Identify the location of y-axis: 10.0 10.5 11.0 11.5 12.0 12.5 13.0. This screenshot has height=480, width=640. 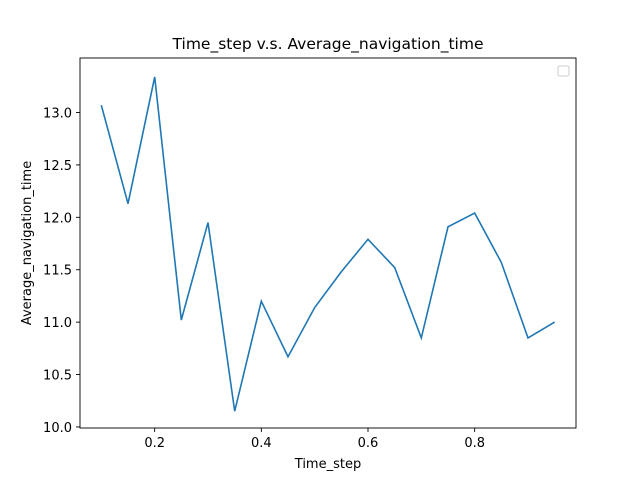
(61, 271).